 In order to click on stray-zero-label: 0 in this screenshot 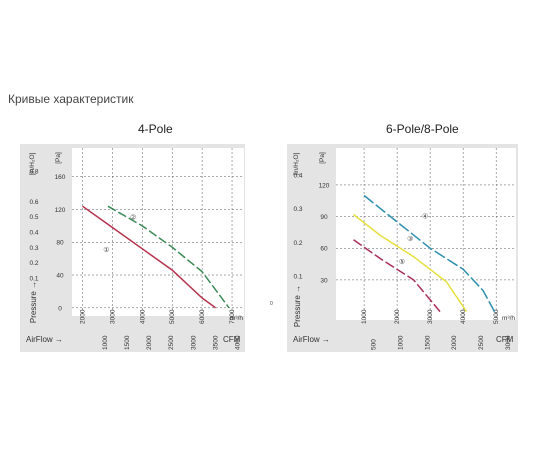, I will do `click(271, 304)`.